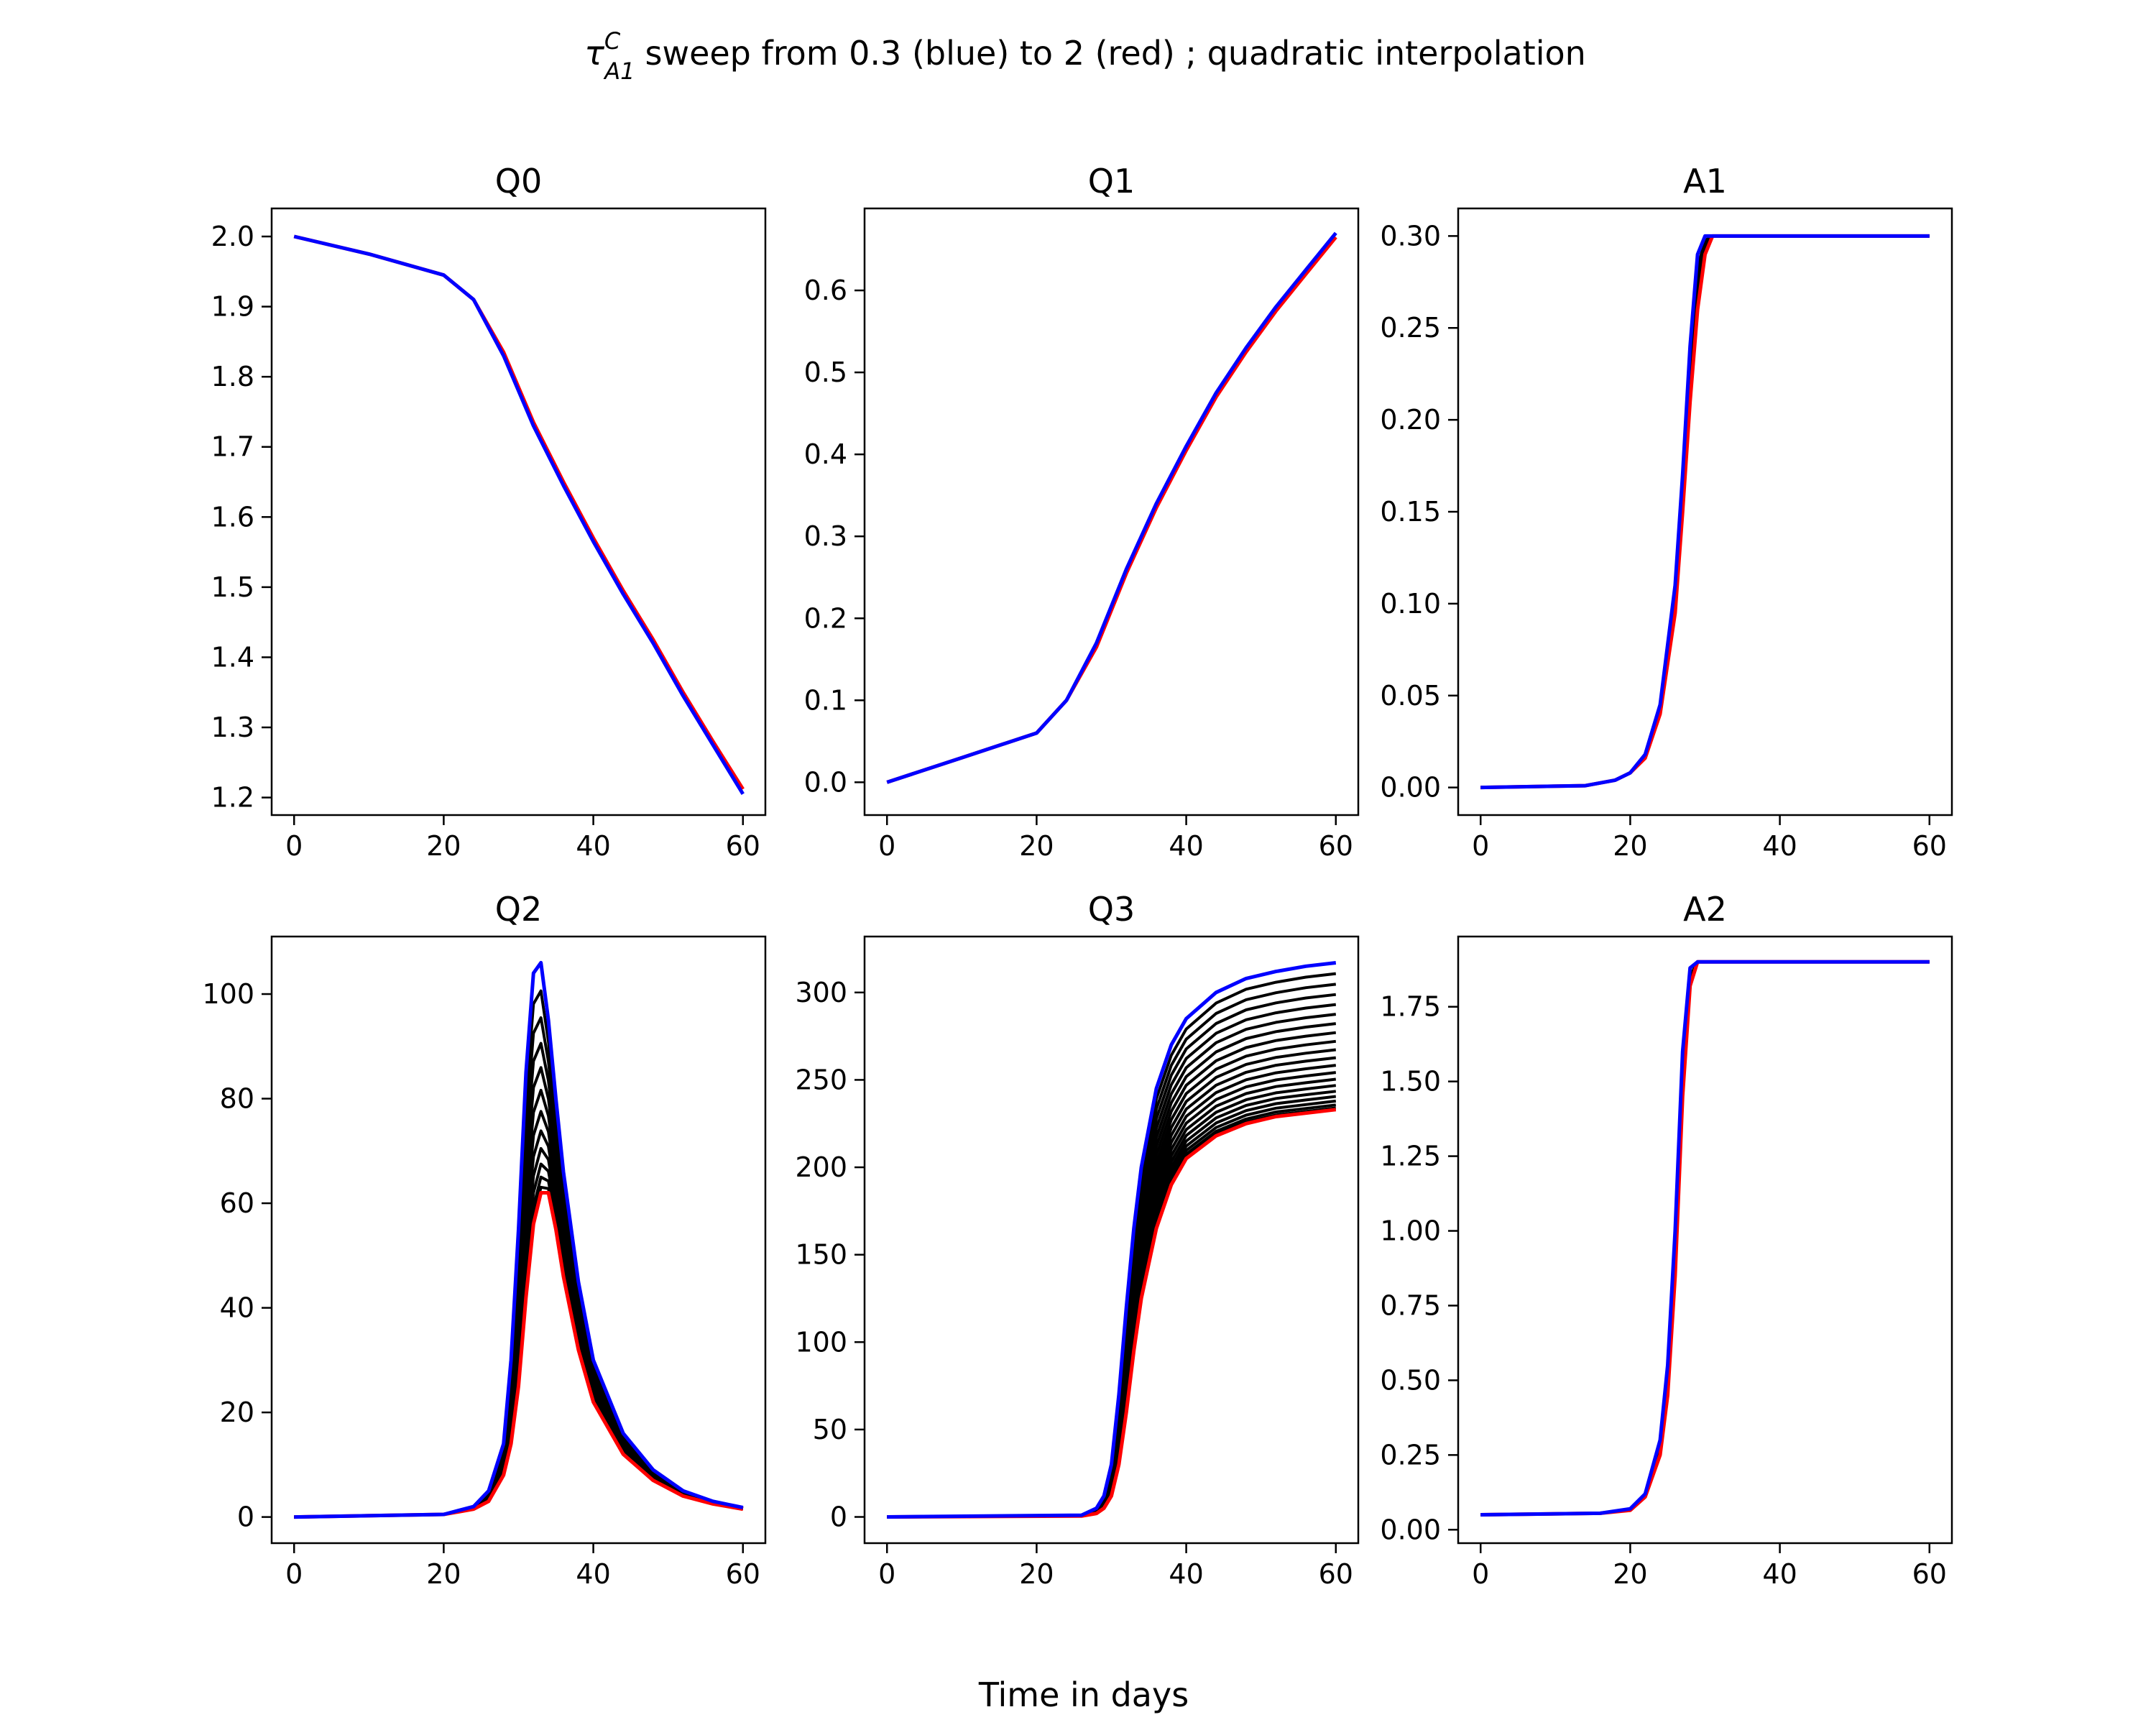 Image resolution: width=2156 pixels, height=1725 pixels. I want to click on y-tick-label: 1.25, so click(1410, 1156).